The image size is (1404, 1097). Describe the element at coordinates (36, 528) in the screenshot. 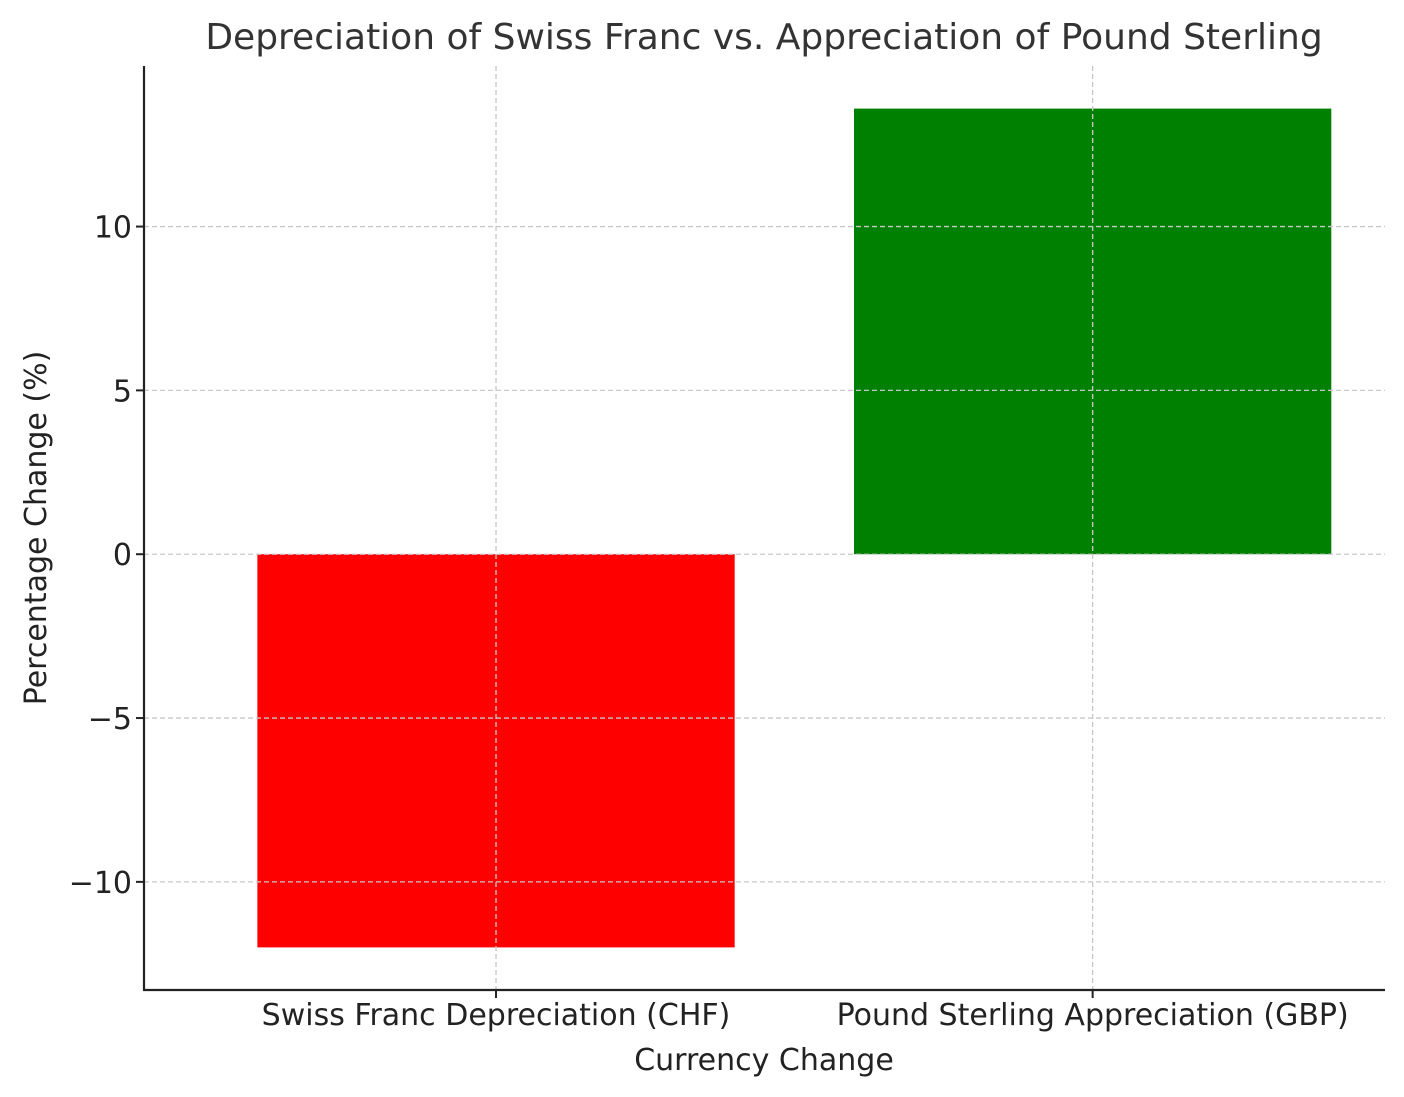

I see `y-axis-label: Percentage Change (%)` at that location.